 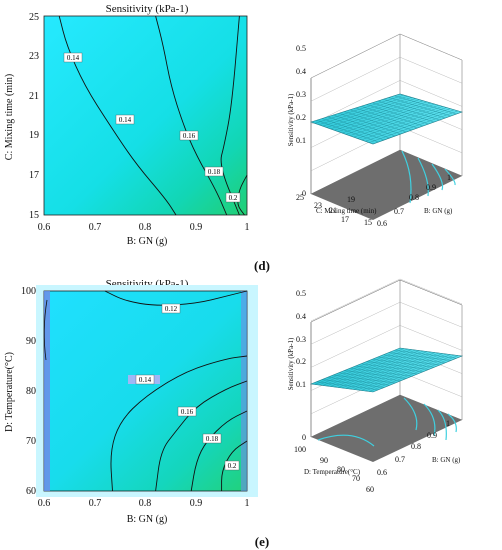 What do you see at coordinates (9, 117) in the screenshot?
I see `contour-d-ylabel: C: Mixing time (min)` at bounding box center [9, 117].